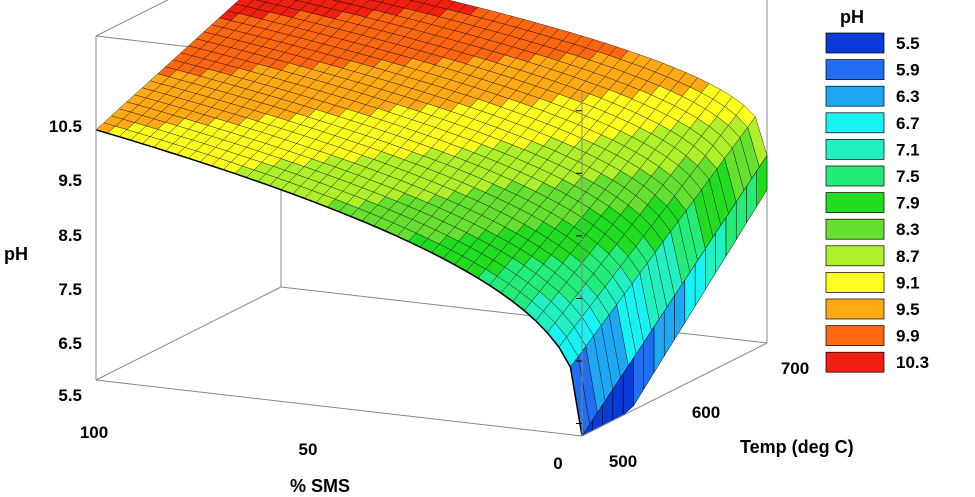  I want to click on z-tick-label: 10.5, so click(65, 126).